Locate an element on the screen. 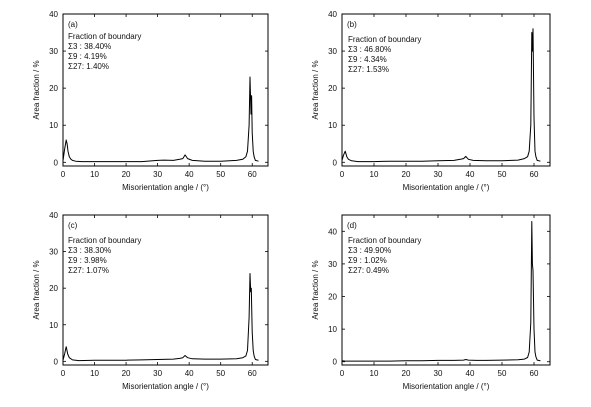  annotation-line: Σ3 : 38.40% is located at coordinates (89, 46).